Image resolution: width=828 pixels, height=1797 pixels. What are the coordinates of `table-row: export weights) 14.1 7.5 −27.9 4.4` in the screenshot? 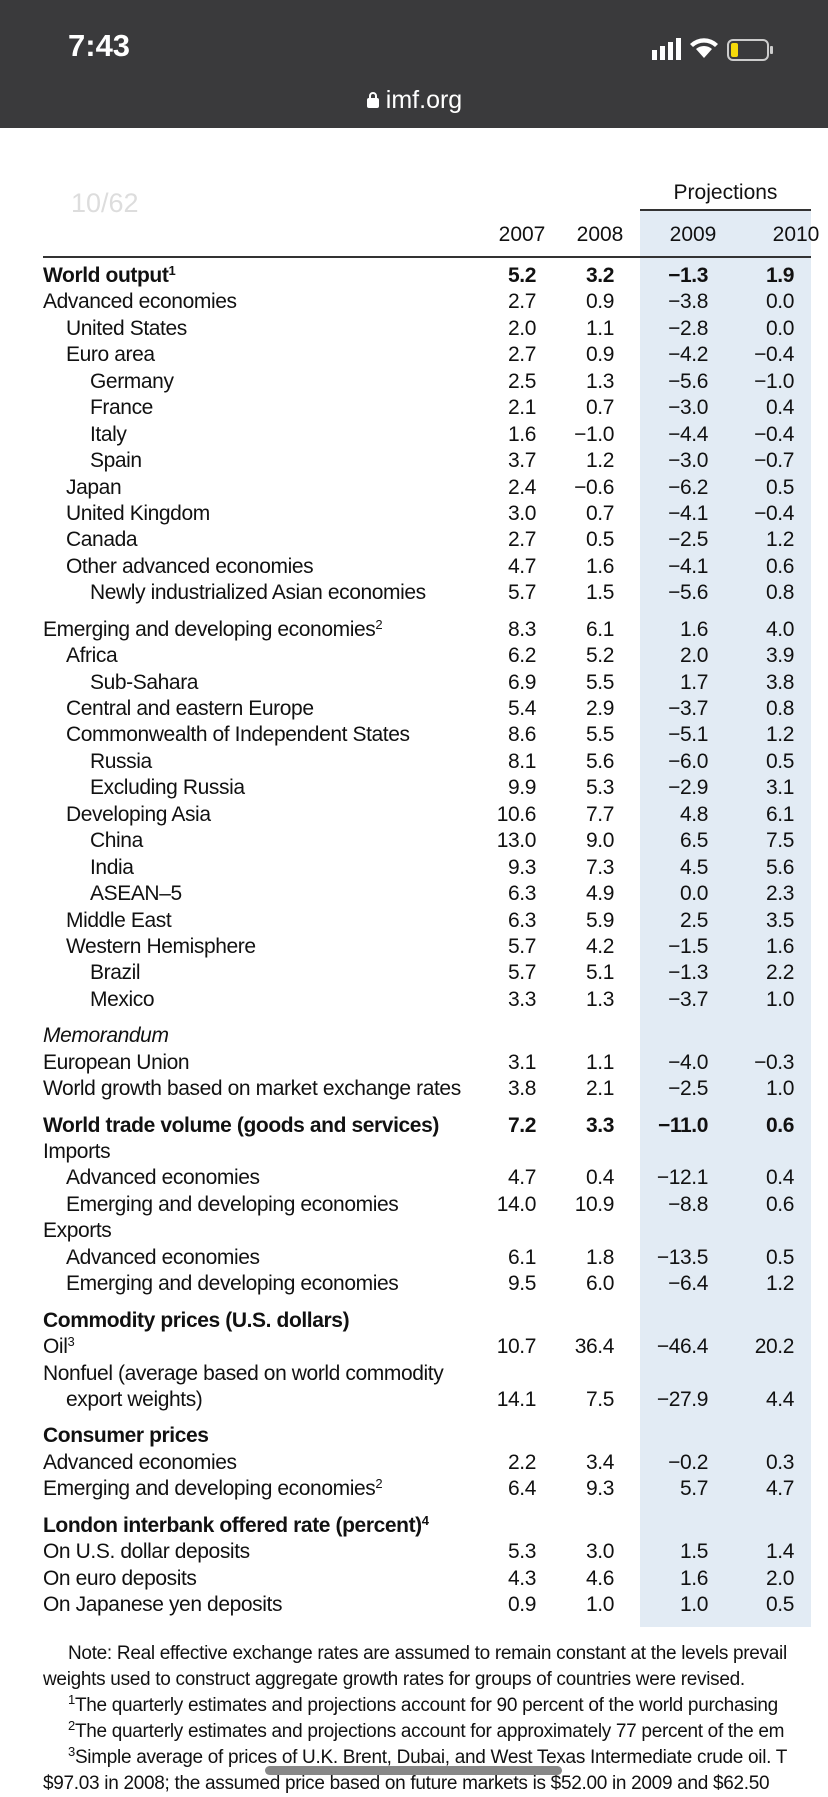 It's located at (414, 1400).